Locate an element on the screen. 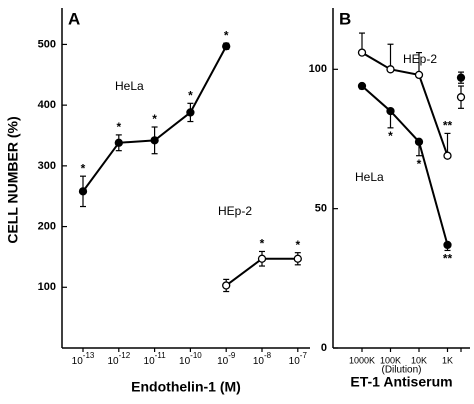 The height and width of the screenshot is (404, 474). panel-label: B is located at coordinates (345, 18).